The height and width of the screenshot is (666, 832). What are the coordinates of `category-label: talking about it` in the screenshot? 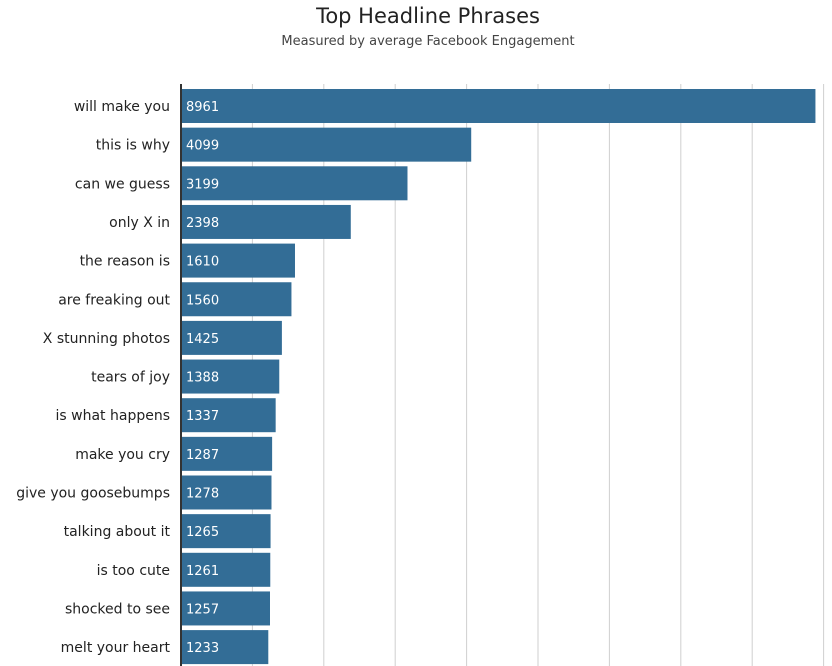 It's located at (117, 532).